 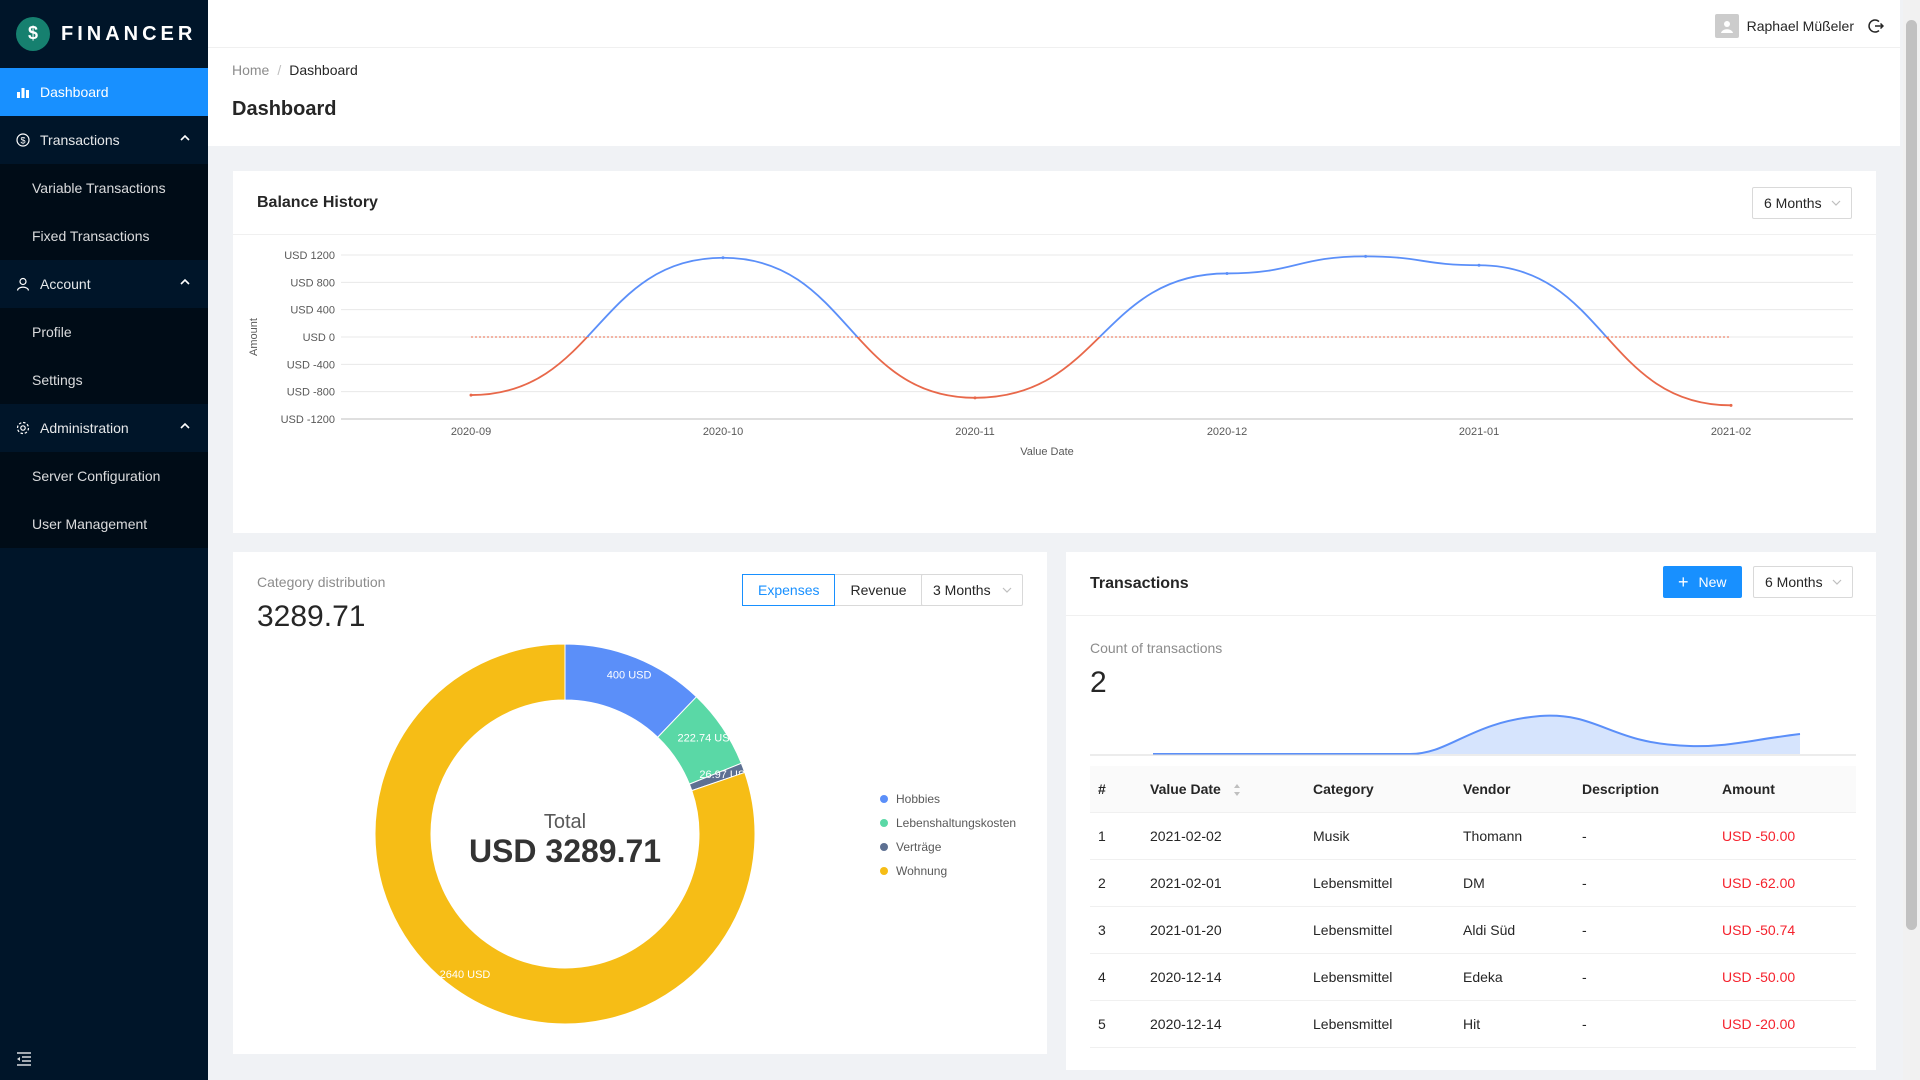 What do you see at coordinates (57, 380) in the screenshot?
I see `sidebar-item-settings: Settings` at bounding box center [57, 380].